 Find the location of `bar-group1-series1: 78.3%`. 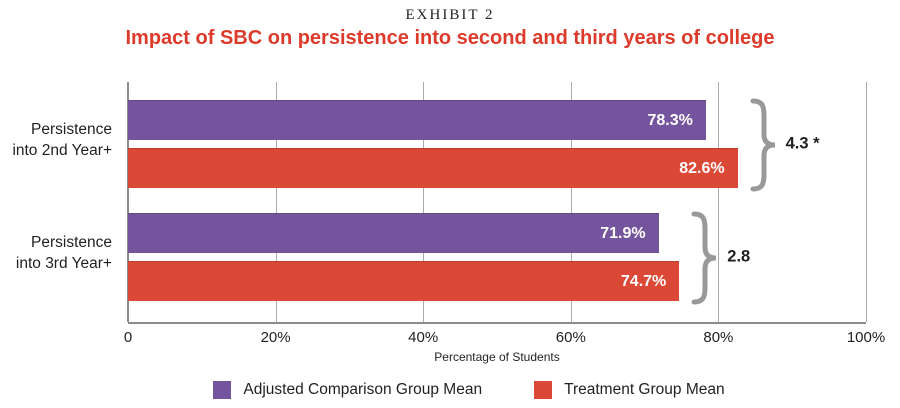

bar-group1-series1: 78.3% is located at coordinates (417, 120).